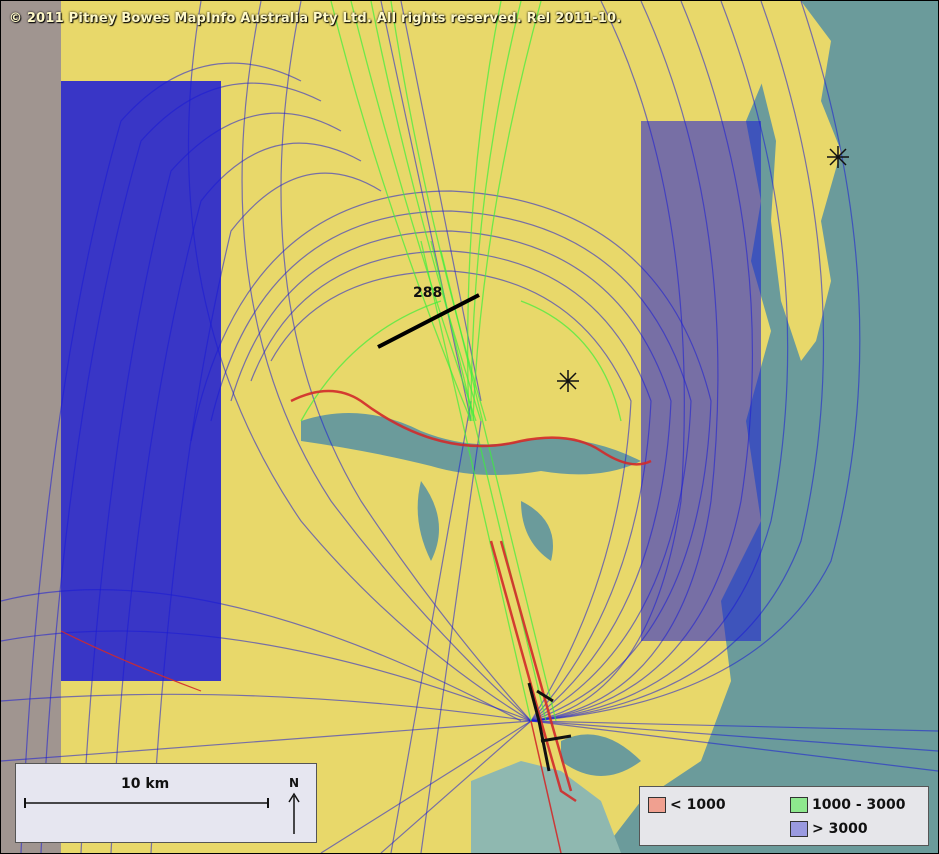 The image size is (939, 854). I want to click on north-label: N, so click(294, 783).